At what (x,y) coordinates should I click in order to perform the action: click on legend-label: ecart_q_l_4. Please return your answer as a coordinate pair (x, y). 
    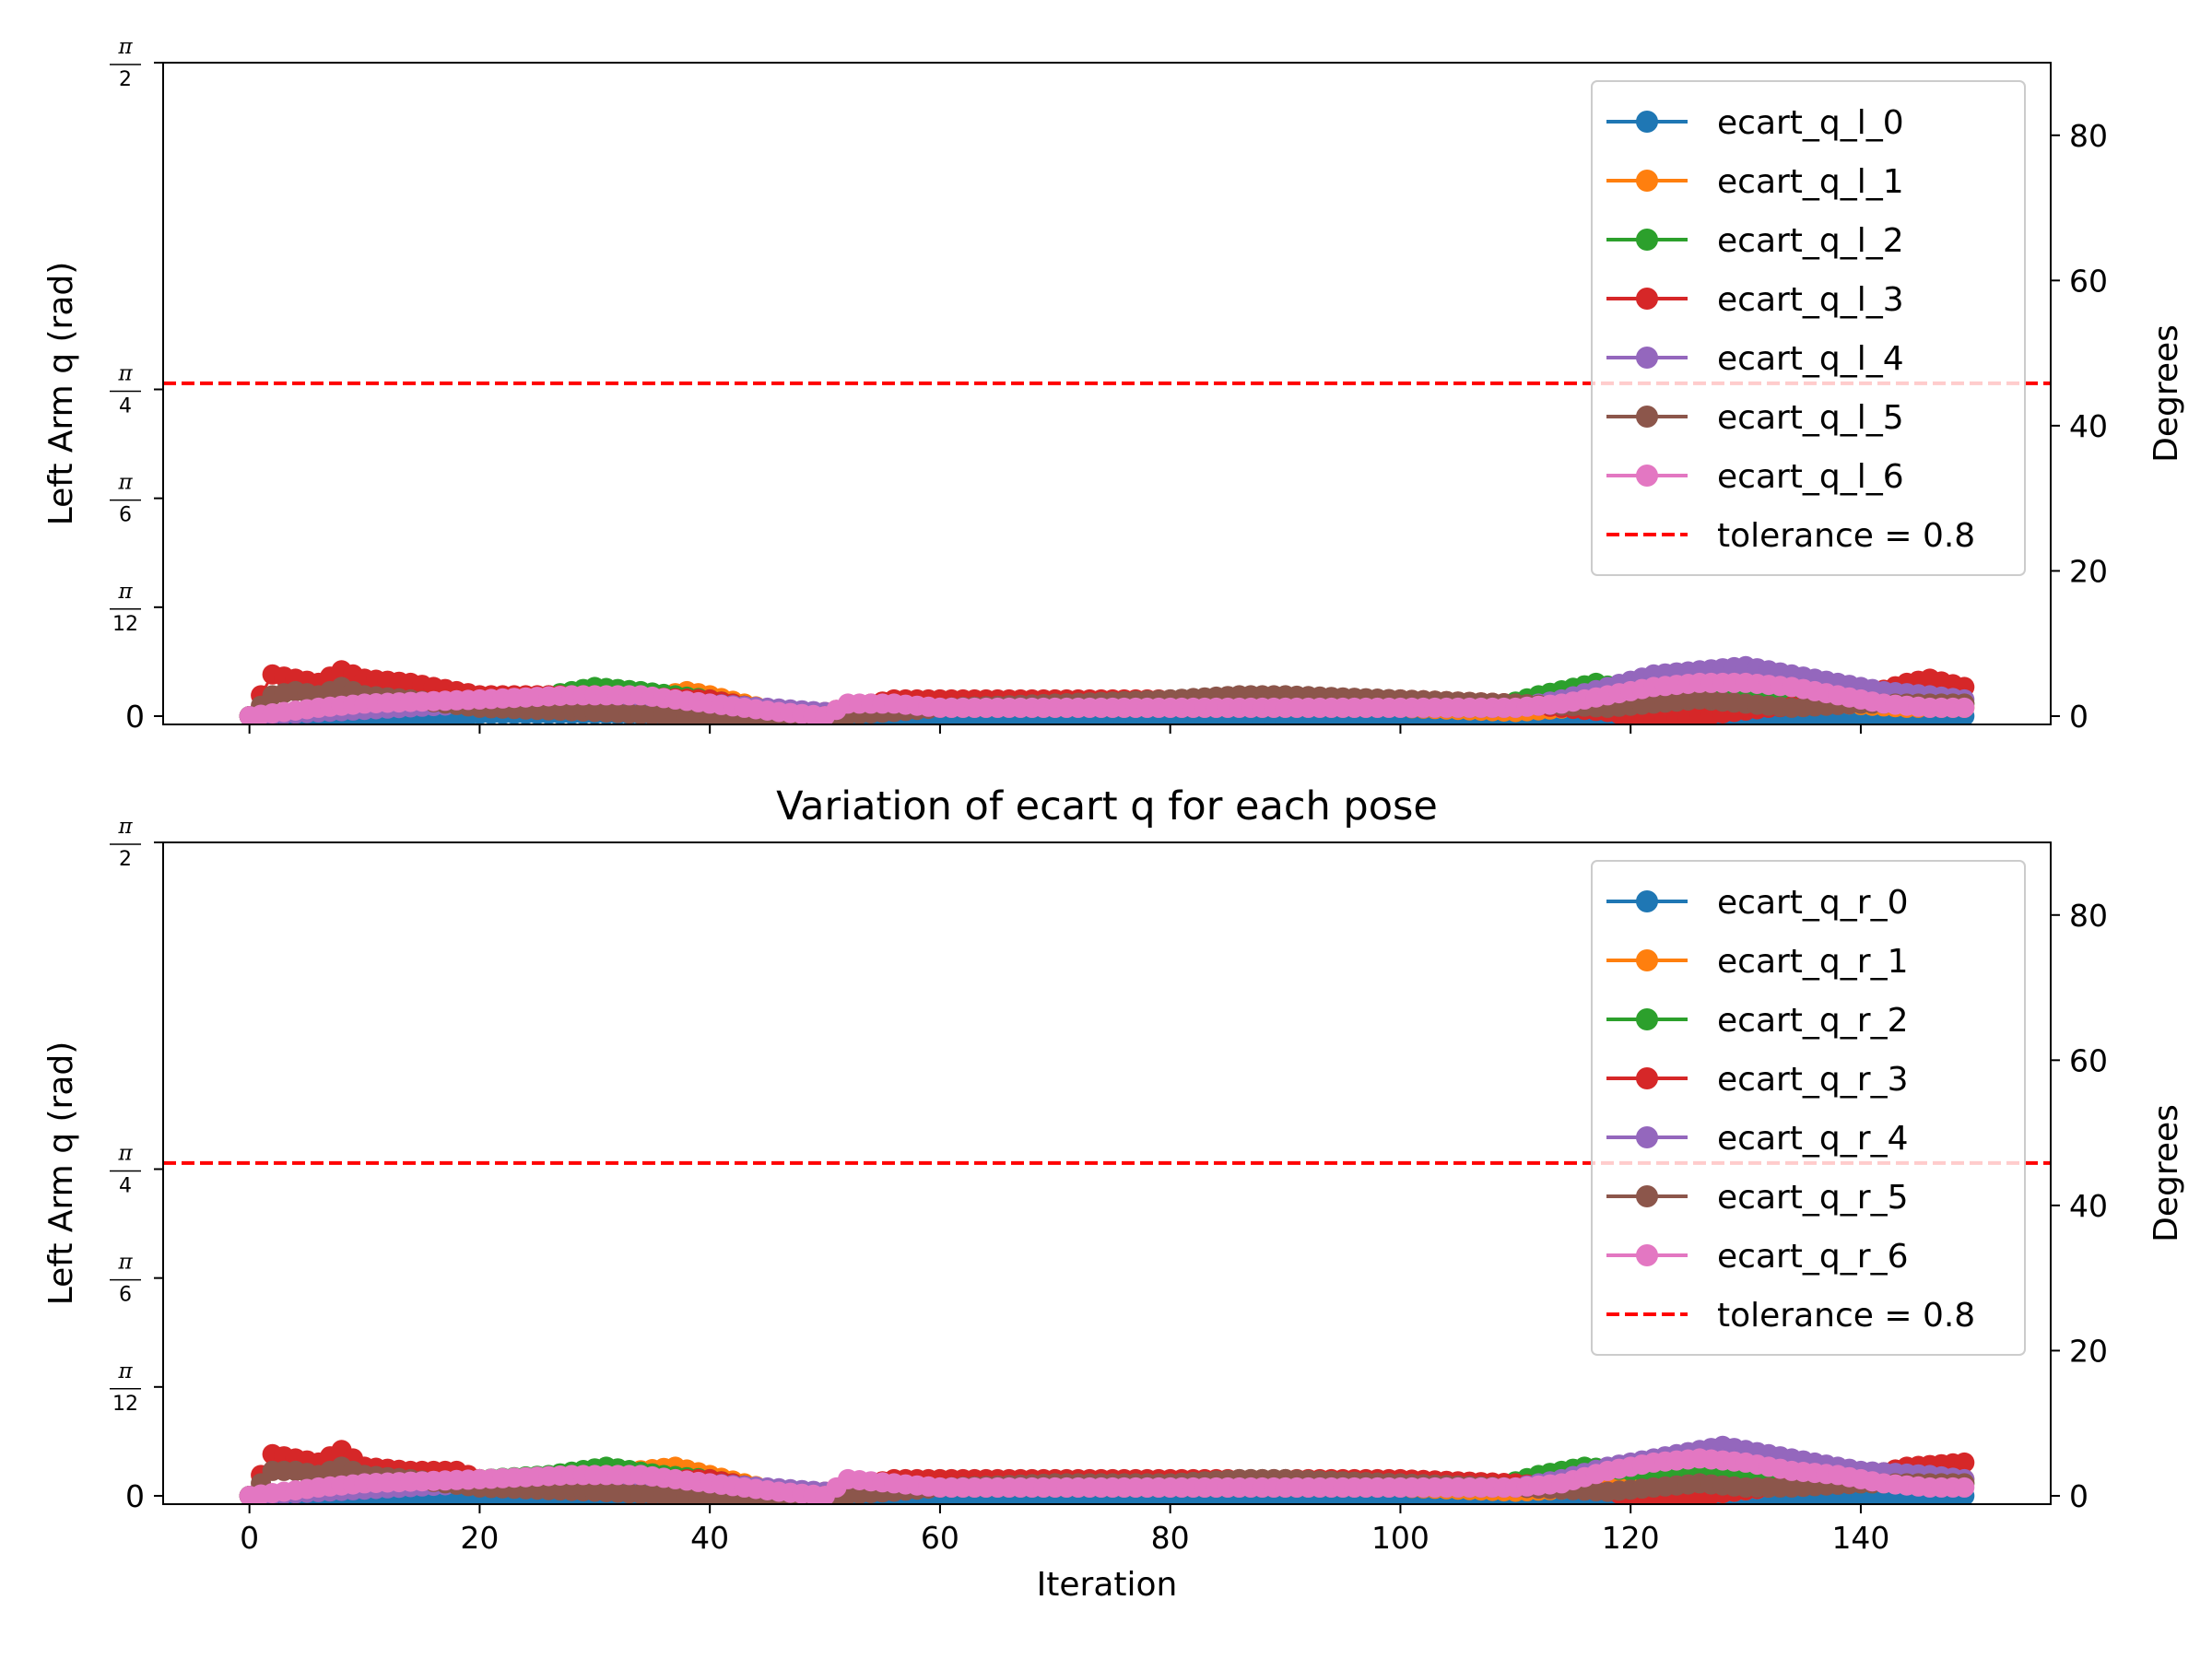
    Looking at the image, I should click on (1810, 359).